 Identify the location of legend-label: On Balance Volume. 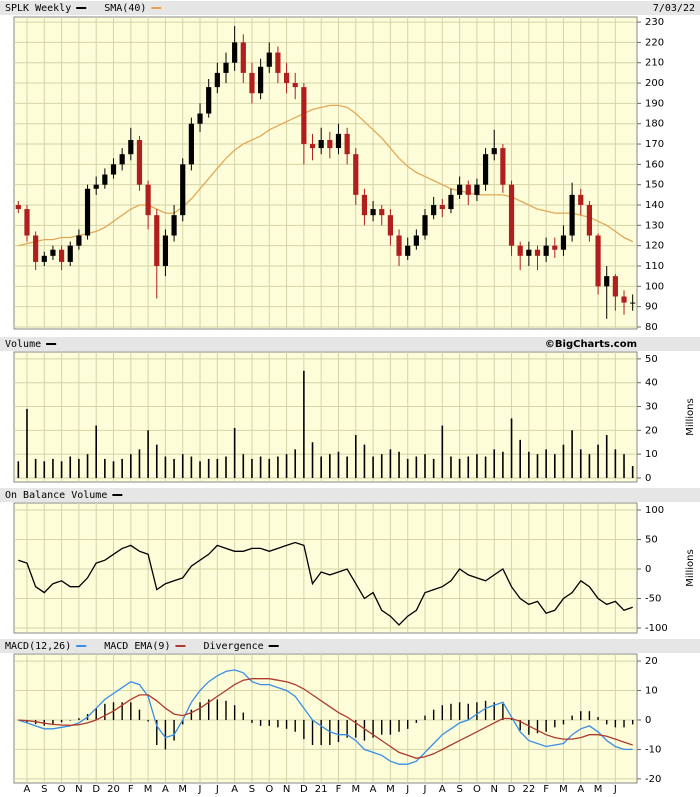
(56, 495).